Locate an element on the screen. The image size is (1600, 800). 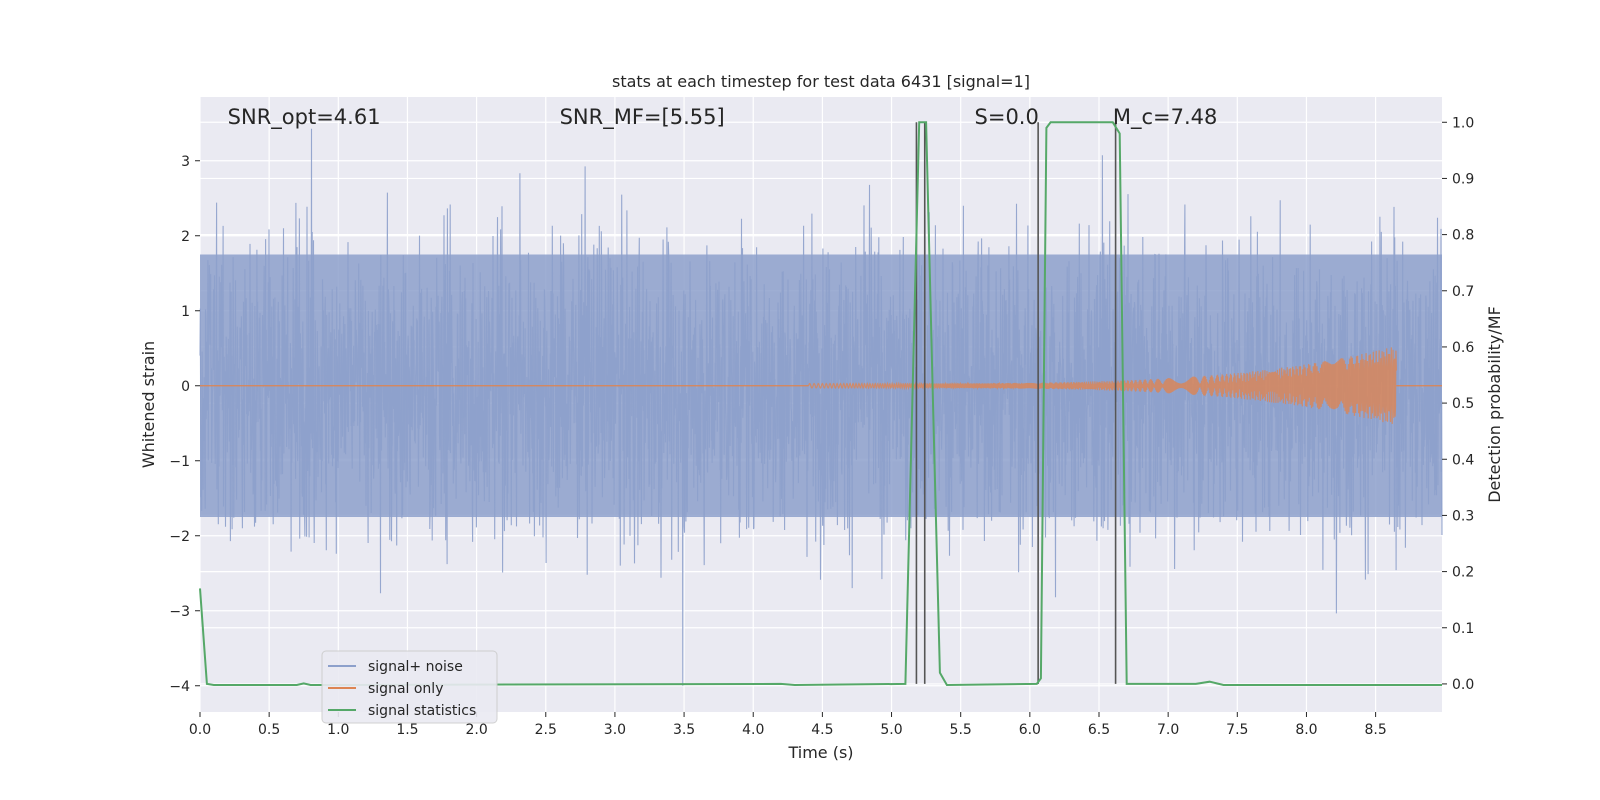
y-right-tick-label: 0.6 is located at coordinates (1463, 348).